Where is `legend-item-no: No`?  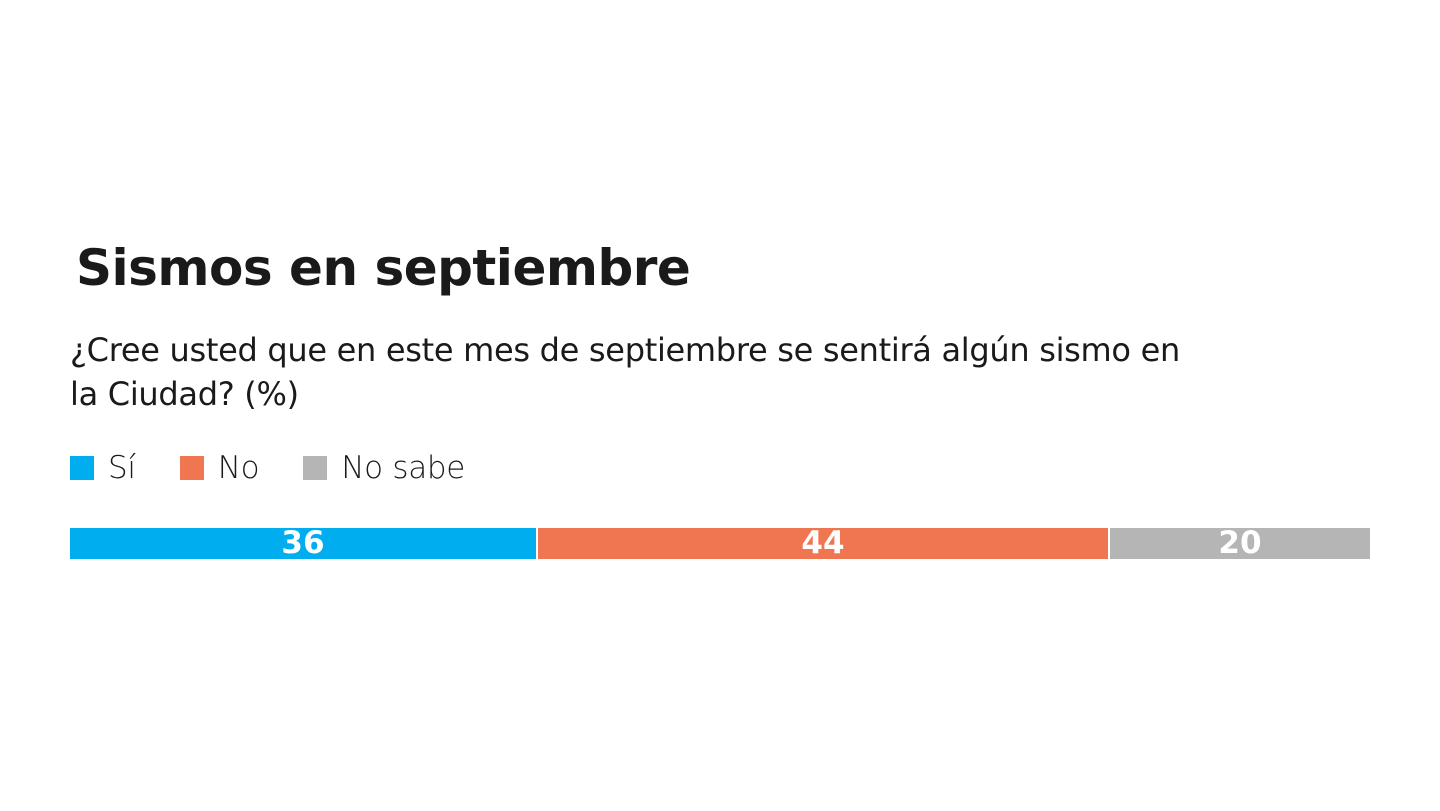
legend-item-no: No is located at coordinates (219, 468).